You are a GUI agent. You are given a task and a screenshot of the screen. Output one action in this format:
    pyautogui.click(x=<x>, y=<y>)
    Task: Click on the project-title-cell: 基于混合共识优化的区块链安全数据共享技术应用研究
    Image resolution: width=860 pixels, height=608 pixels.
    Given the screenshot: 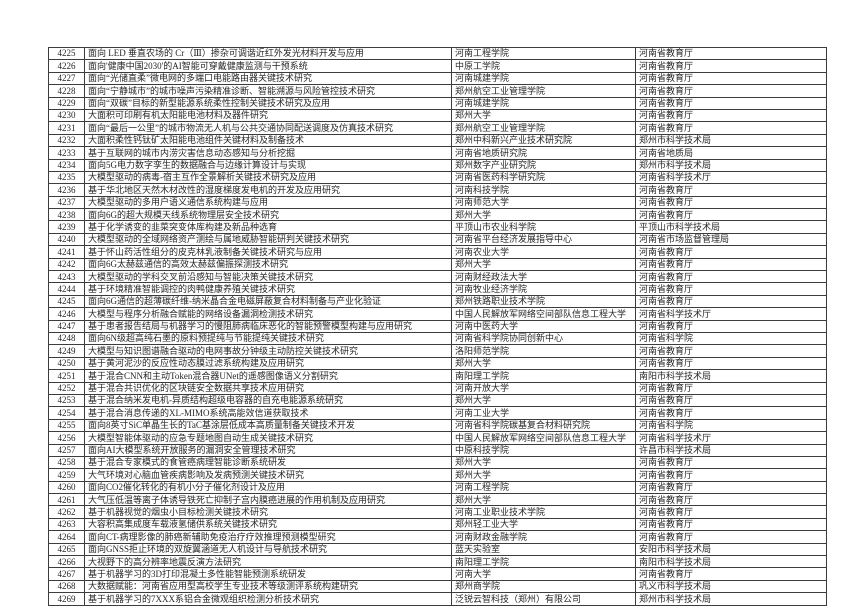 What is the action you would take?
    pyautogui.click(x=268, y=388)
    